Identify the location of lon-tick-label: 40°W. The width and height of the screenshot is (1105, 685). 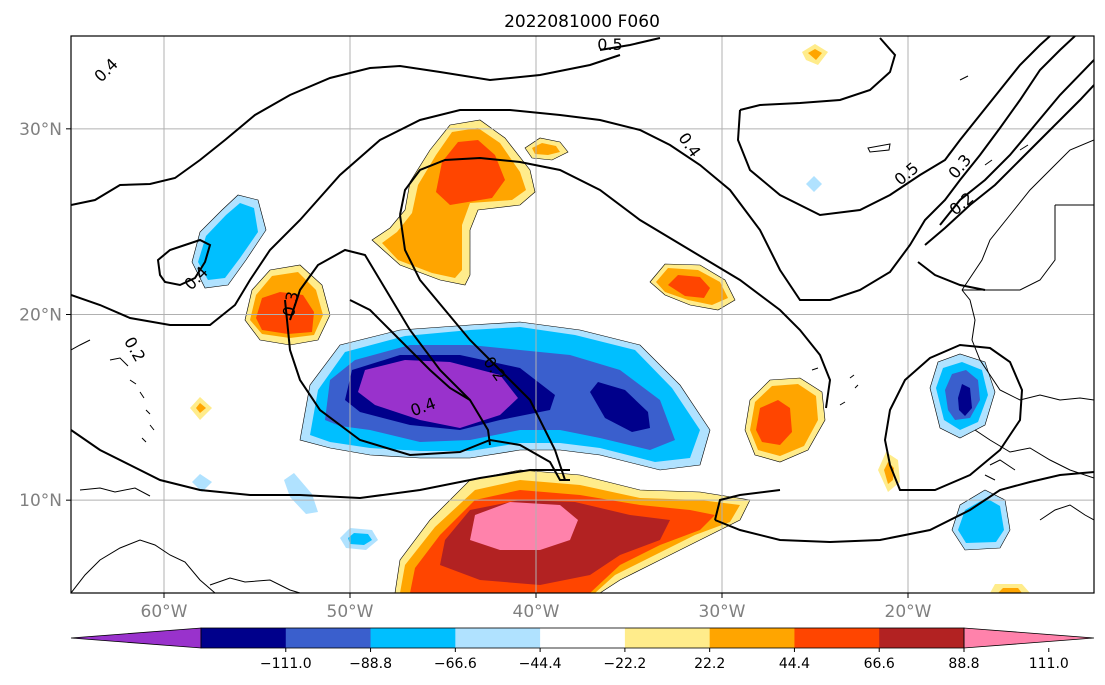
(536, 612).